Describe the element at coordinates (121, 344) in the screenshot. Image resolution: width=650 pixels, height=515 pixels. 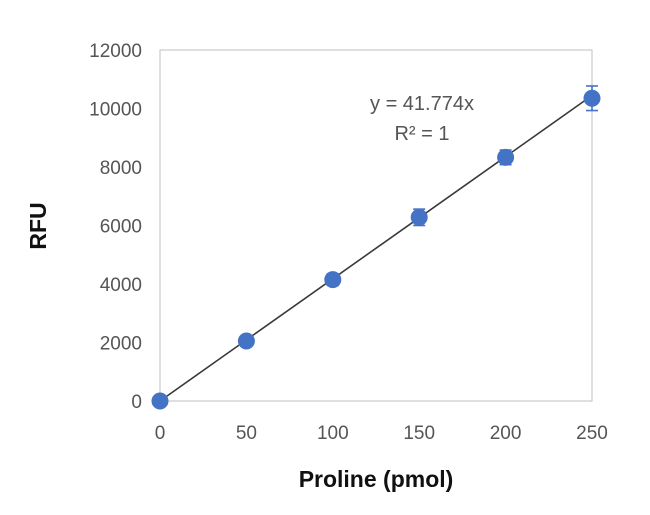
I see `y-tick-label: 2000` at that location.